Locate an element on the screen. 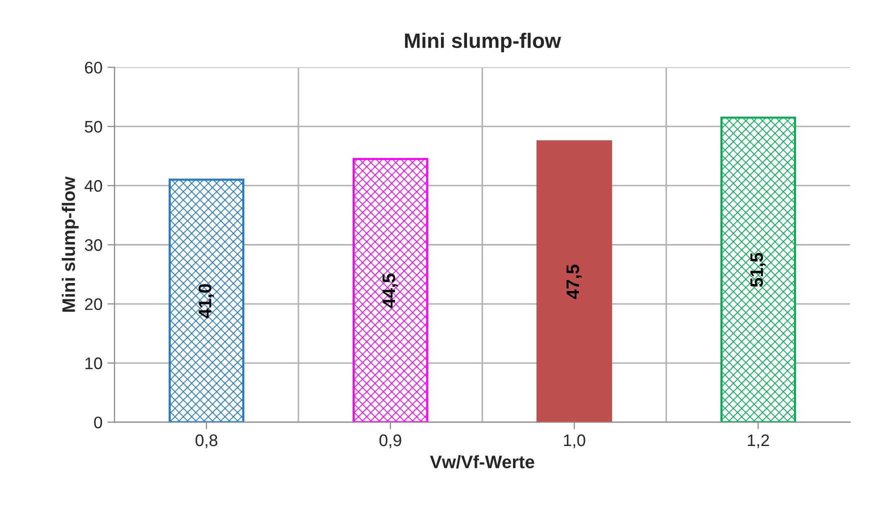  data-label: 51,5 is located at coordinates (758, 269).